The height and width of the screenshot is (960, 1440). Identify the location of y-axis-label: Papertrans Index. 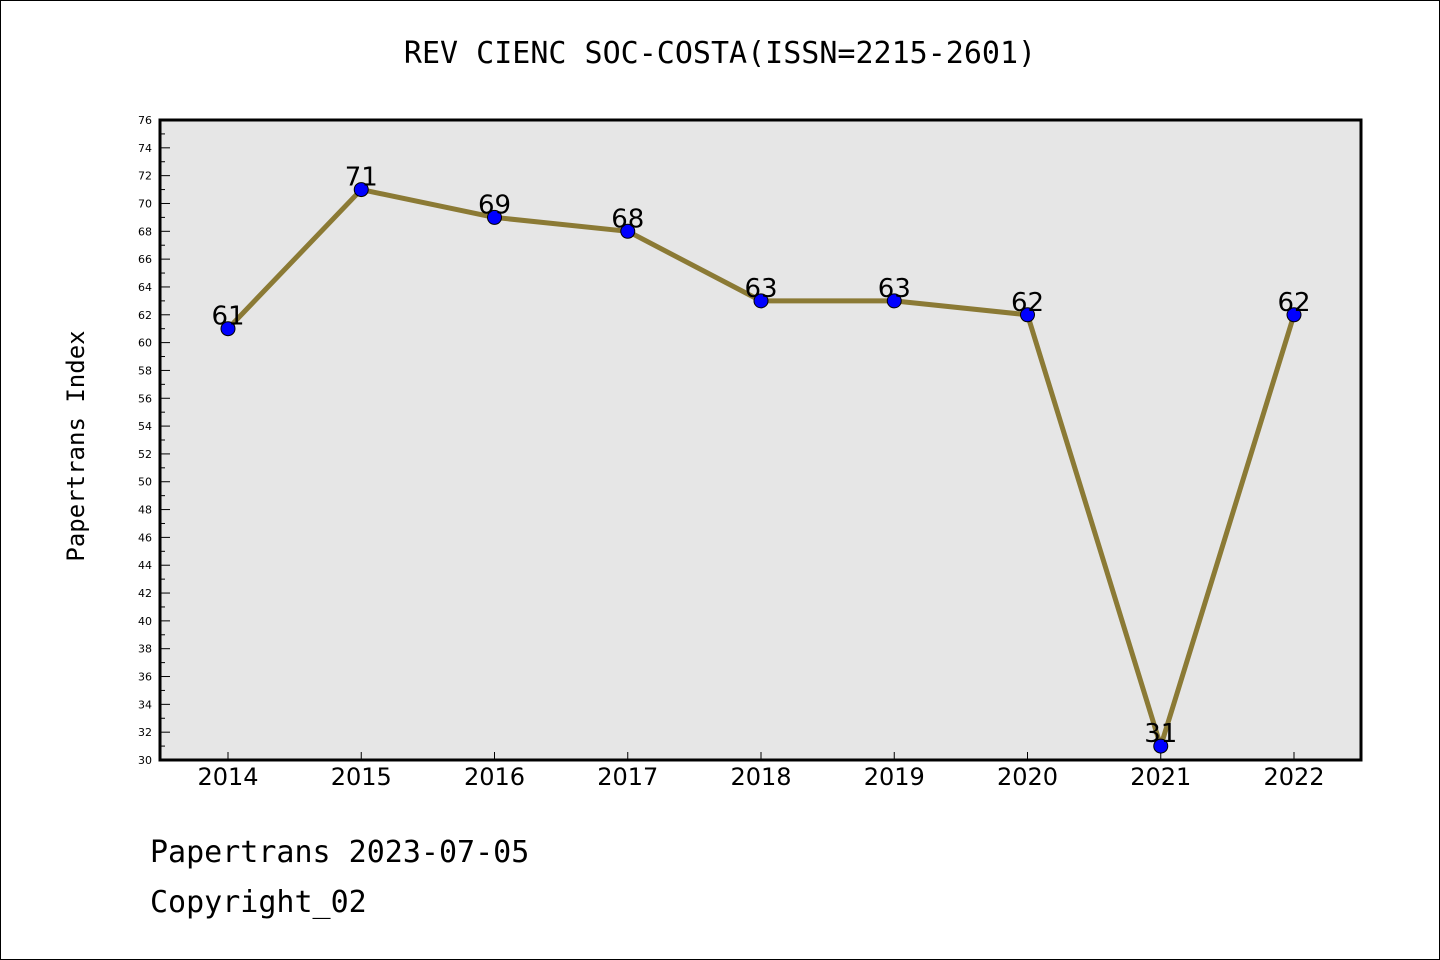
(76, 445).